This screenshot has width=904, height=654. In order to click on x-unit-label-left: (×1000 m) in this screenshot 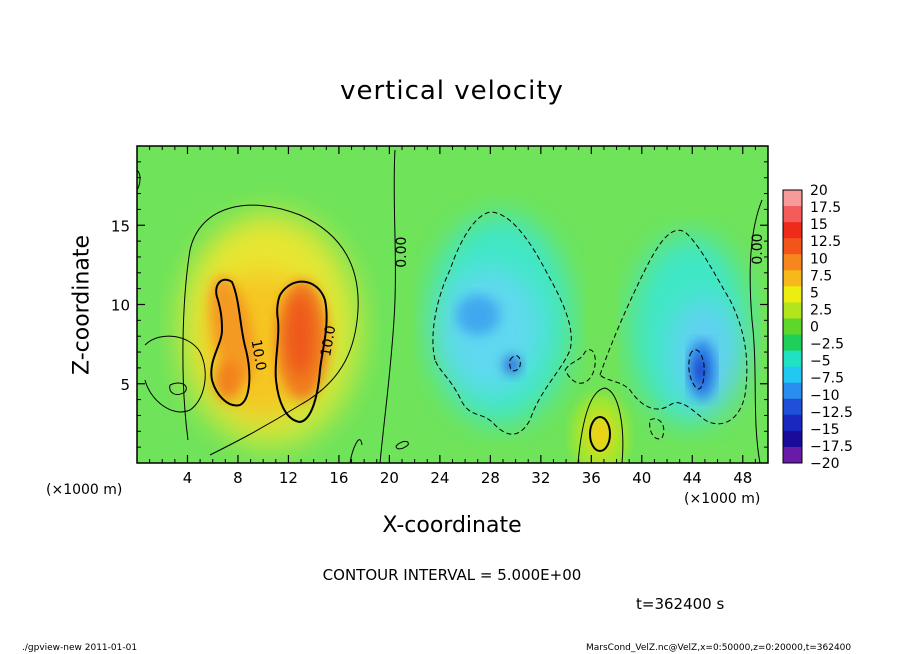, I will do `click(84, 490)`.